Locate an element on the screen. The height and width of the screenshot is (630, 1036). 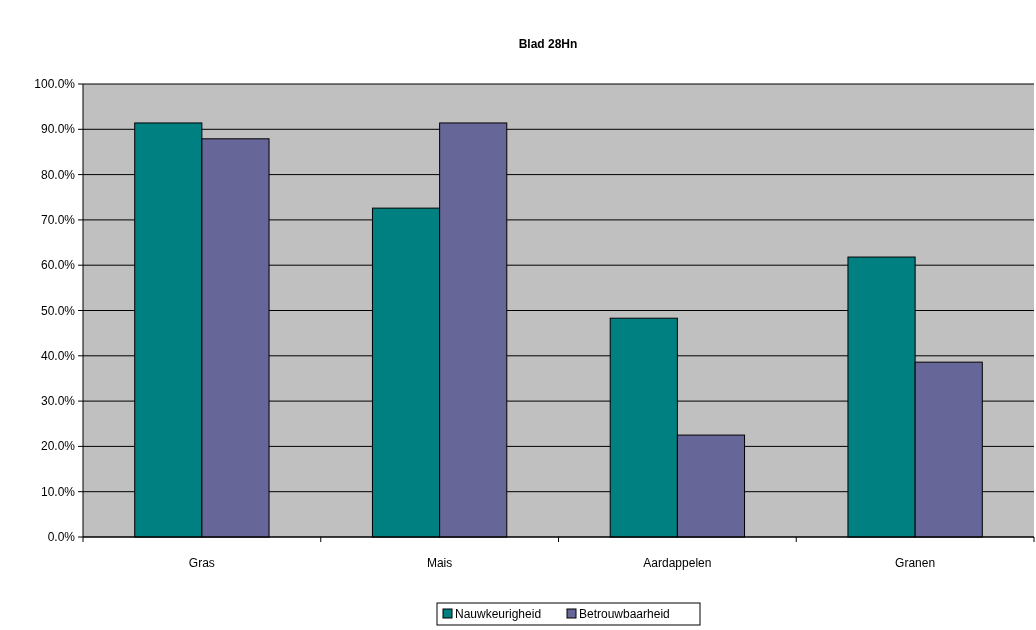
legend-label: Betrouwbaarheid is located at coordinates (624, 614).